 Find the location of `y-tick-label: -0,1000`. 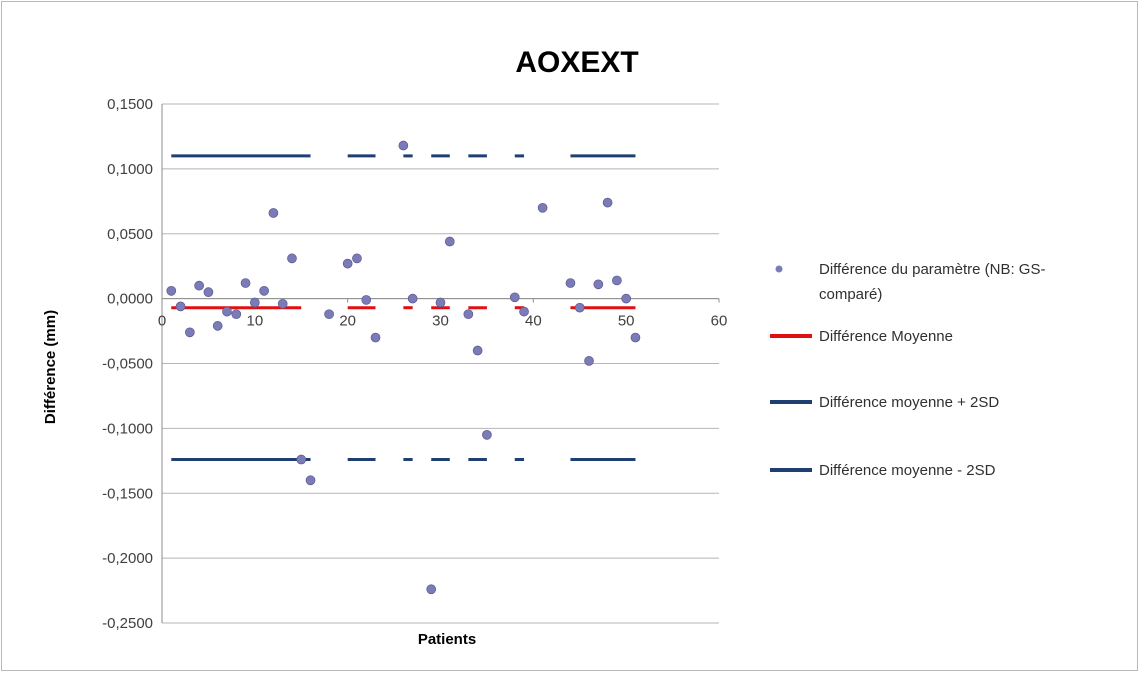

y-tick-label: -0,1000 is located at coordinates (127, 428).